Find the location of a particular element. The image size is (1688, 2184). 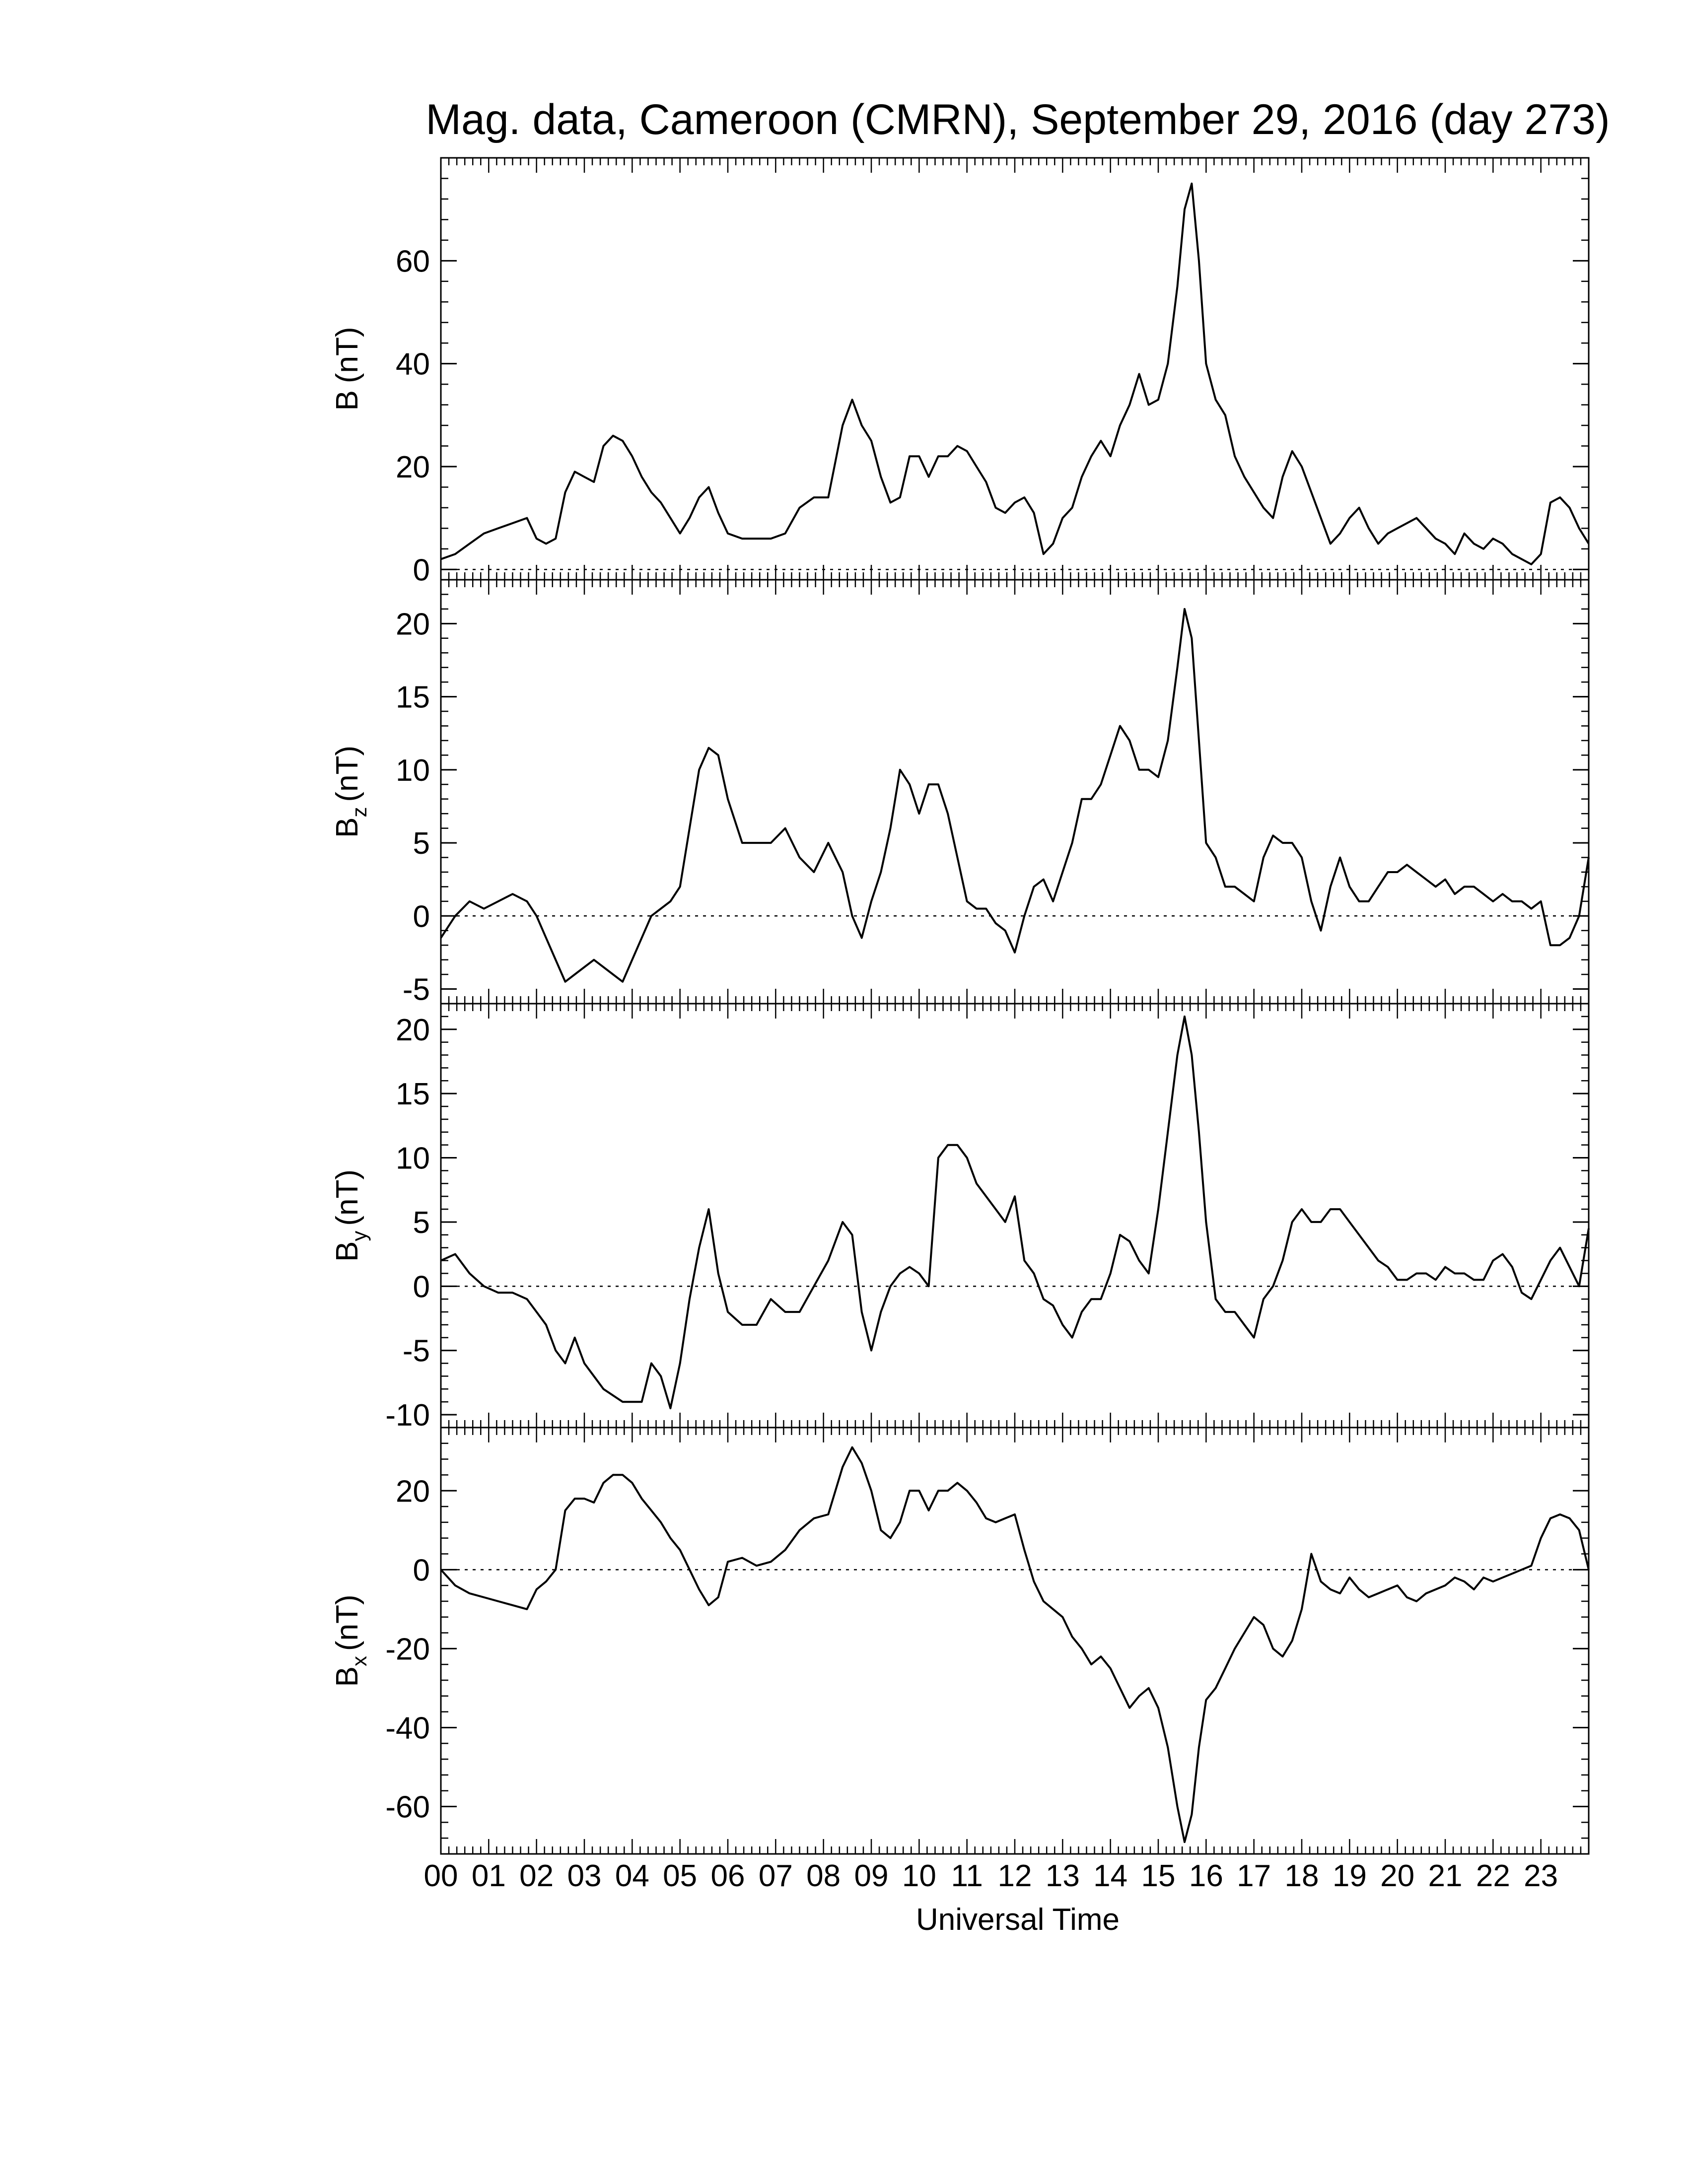

y-tick-label: -20 is located at coordinates (407, 1649).